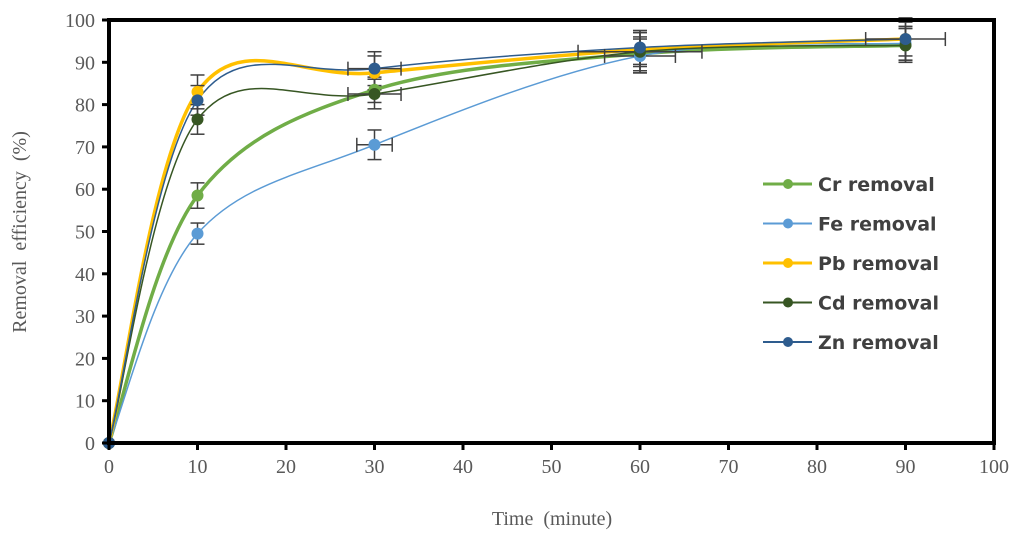 The height and width of the screenshot is (535, 1026). I want to click on y-tick-label: 80, so click(85, 106).